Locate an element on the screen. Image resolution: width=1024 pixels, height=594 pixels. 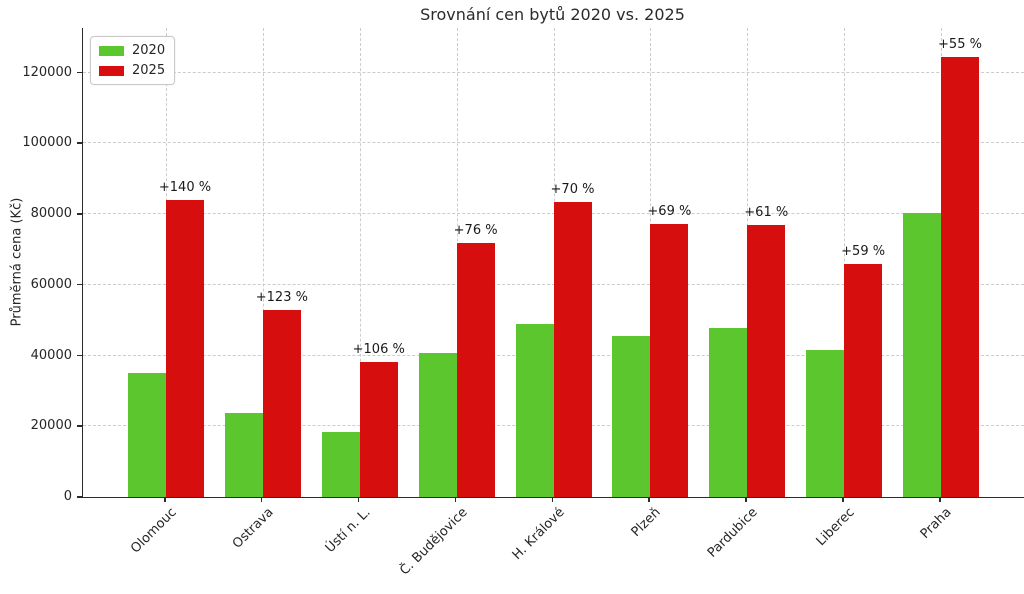
annotation-pct: +69 % is located at coordinates (669, 212).